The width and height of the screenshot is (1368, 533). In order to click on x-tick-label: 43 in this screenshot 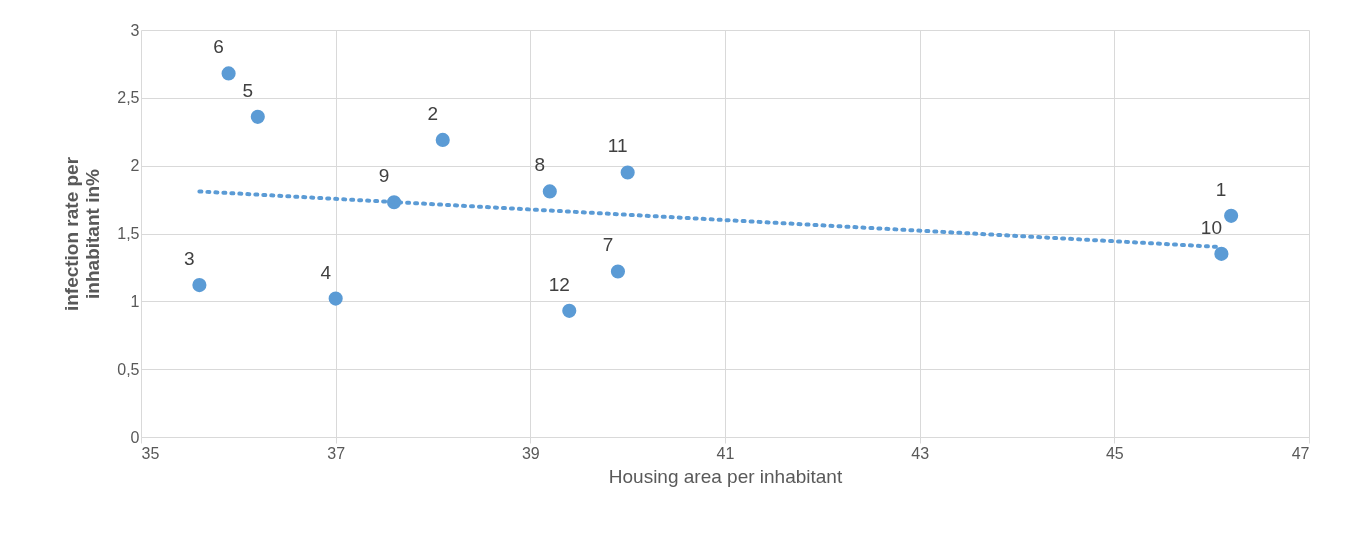, I will do `click(920, 453)`.